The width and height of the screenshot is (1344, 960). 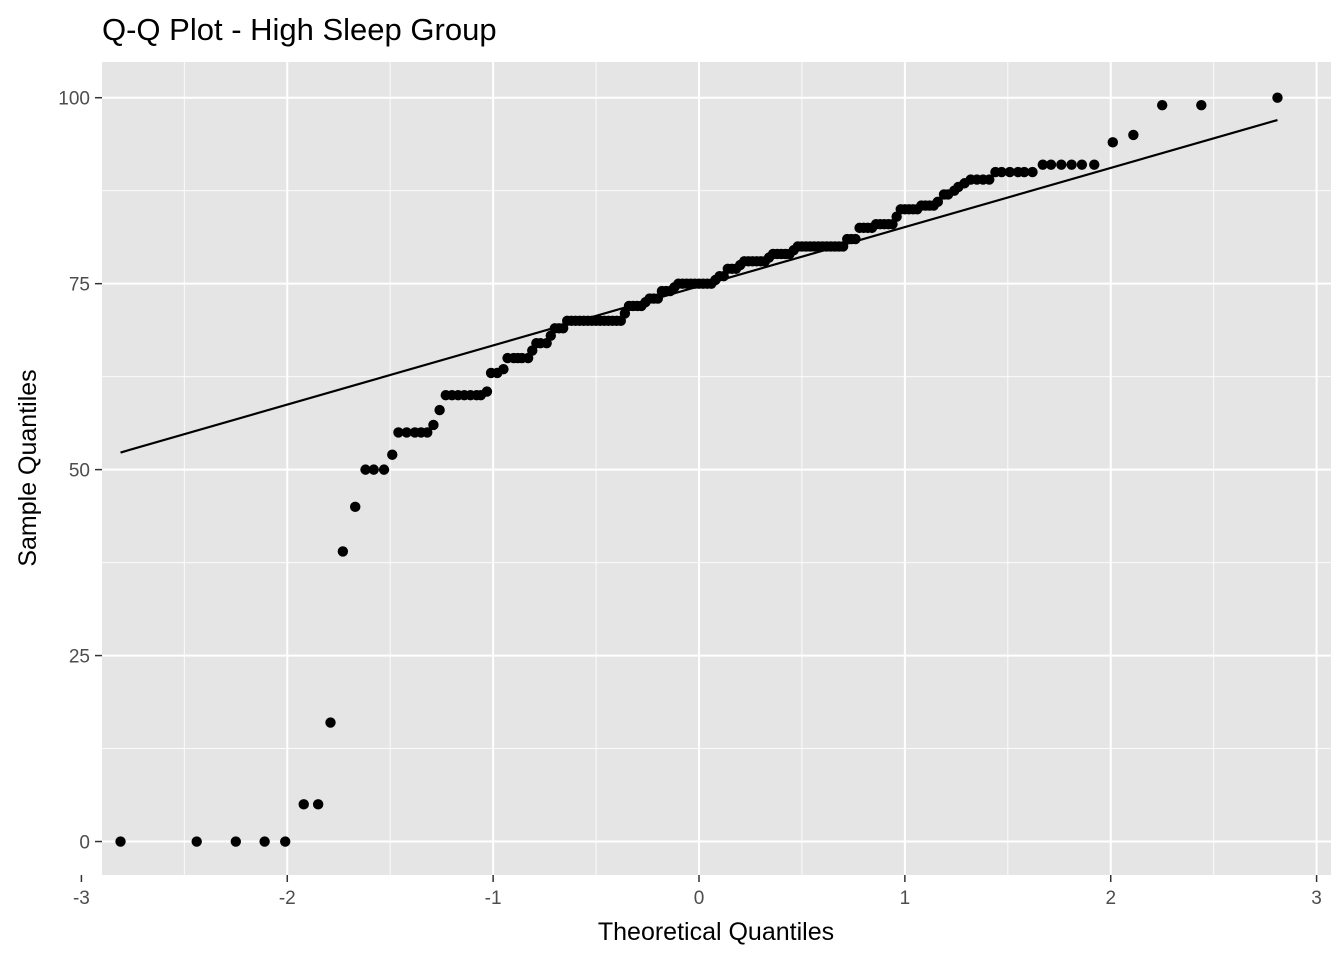 What do you see at coordinates (905, 898) in the screenshot?
I see `x-tick-label: 1` at bounding box center [905, 898].